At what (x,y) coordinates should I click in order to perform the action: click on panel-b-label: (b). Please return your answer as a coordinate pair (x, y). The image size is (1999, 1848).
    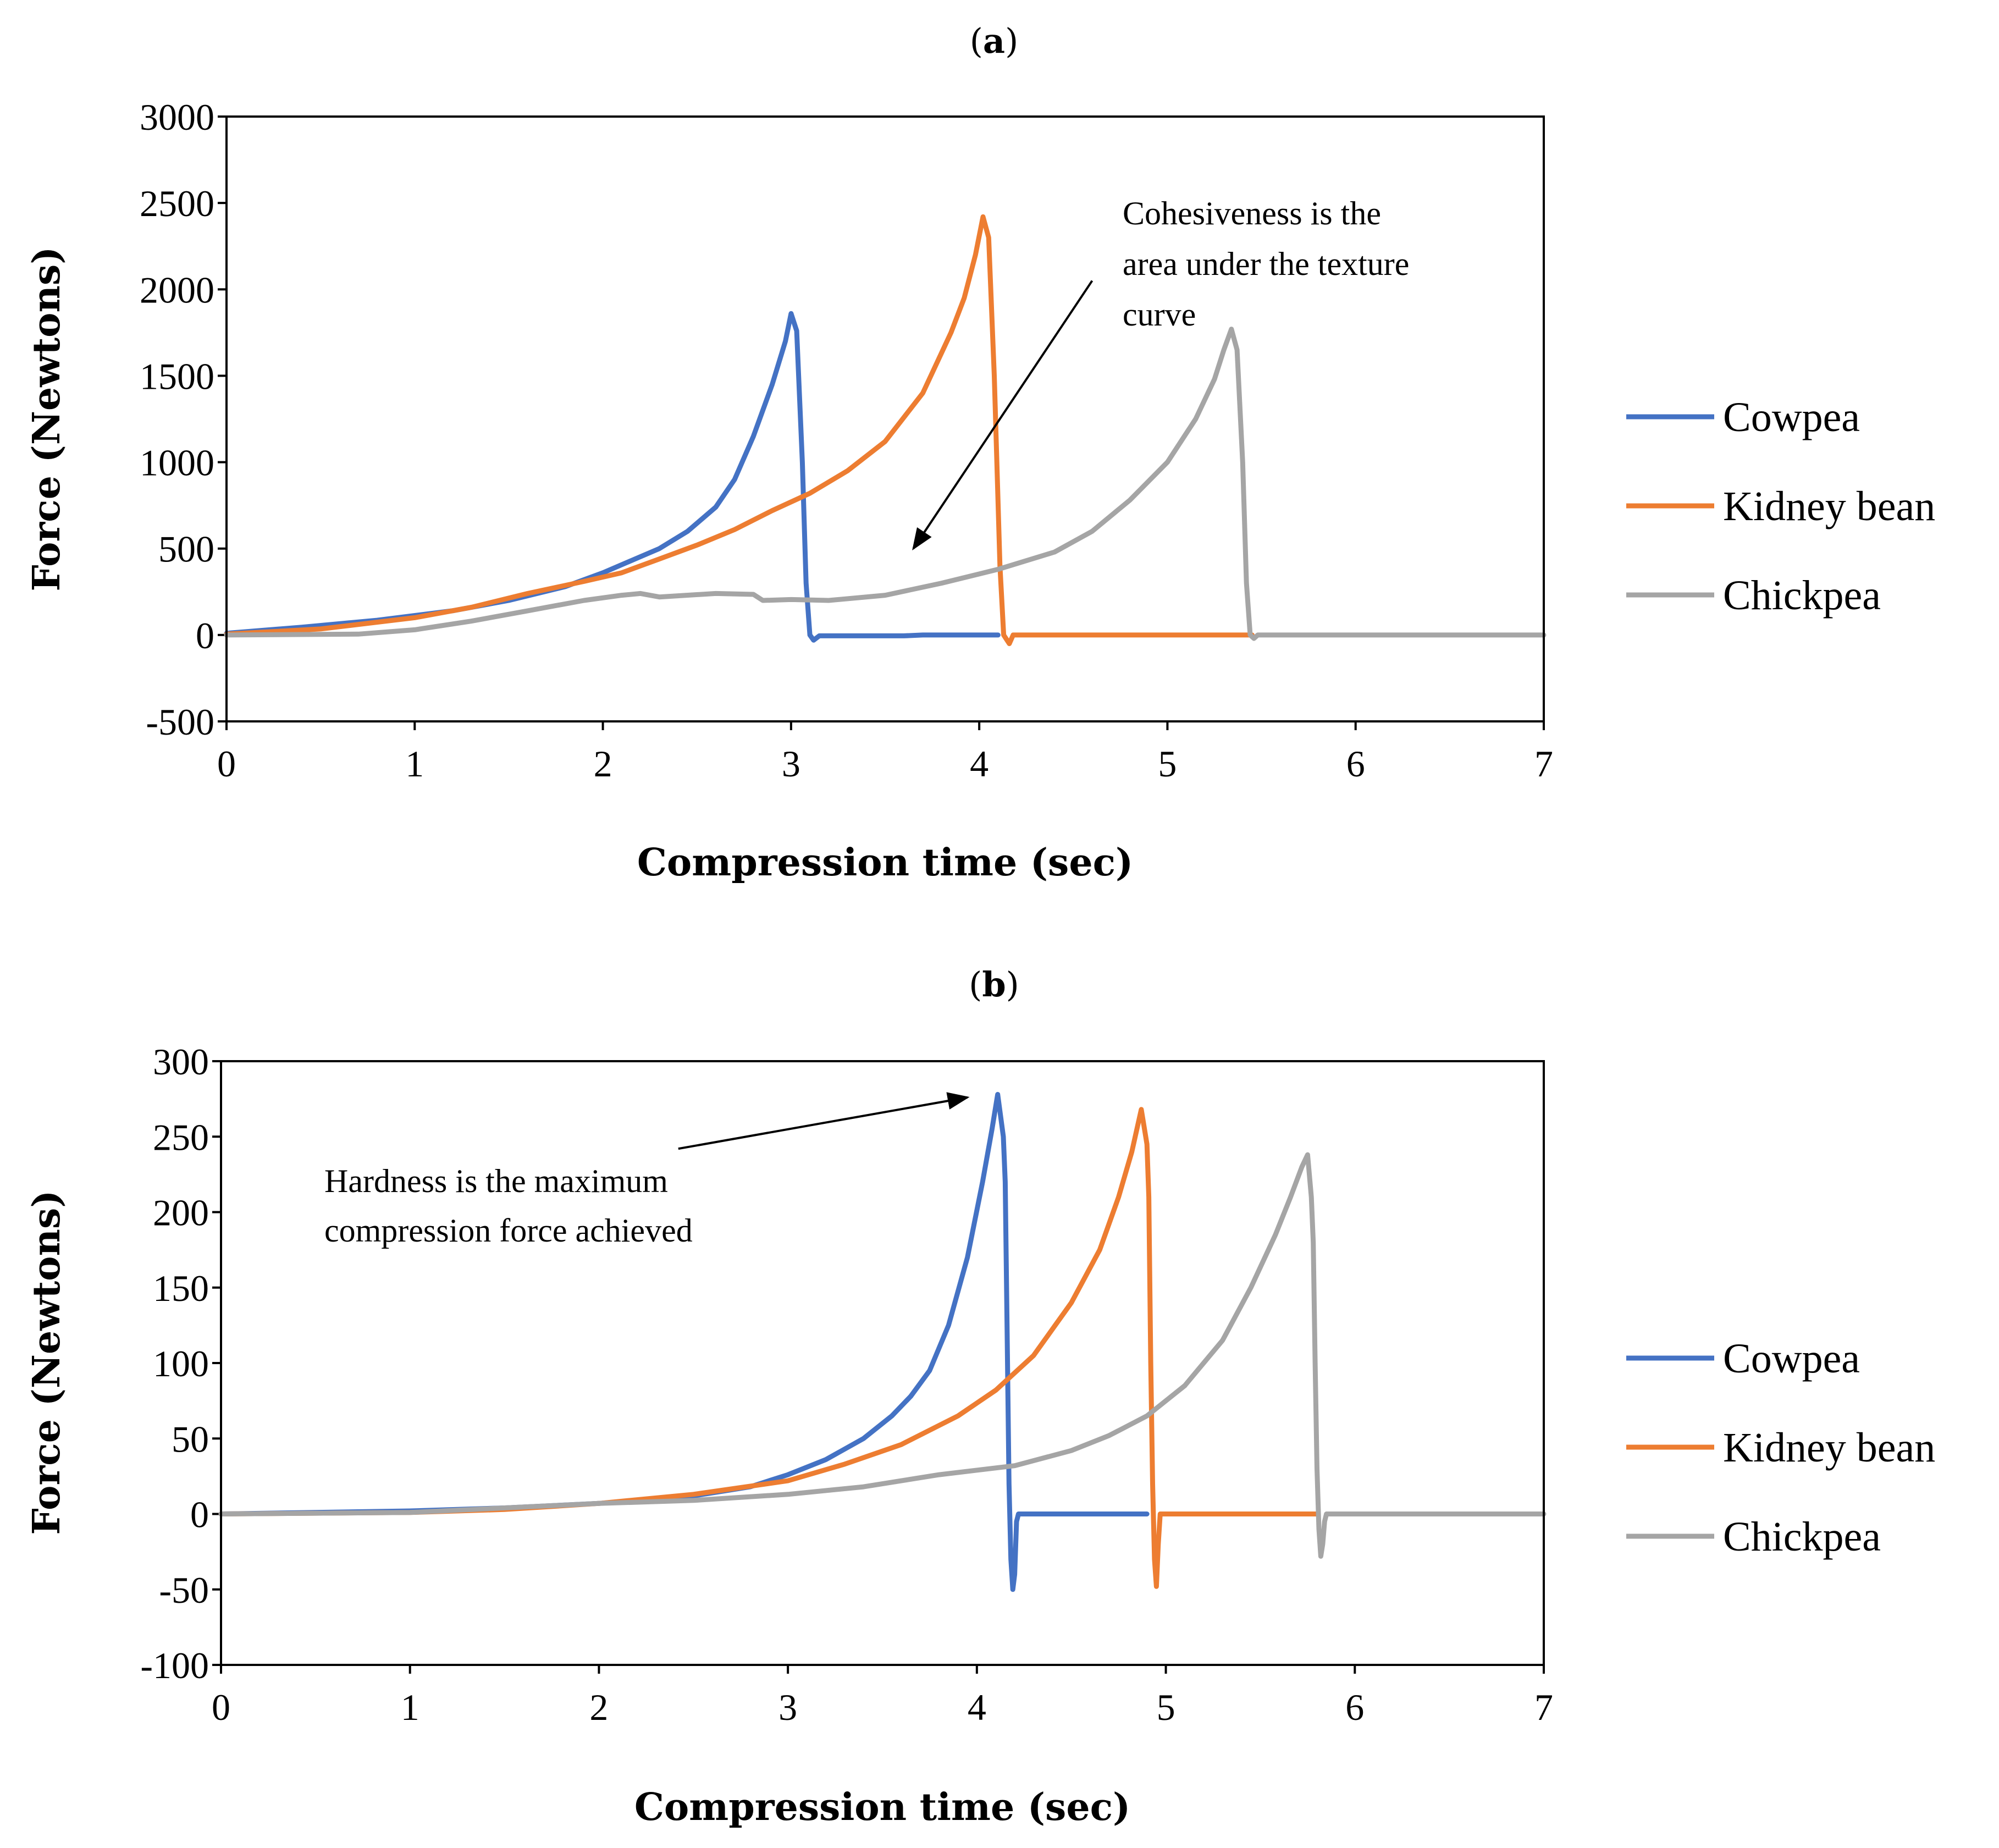
    Looking at the image, I should click on (994, 985).